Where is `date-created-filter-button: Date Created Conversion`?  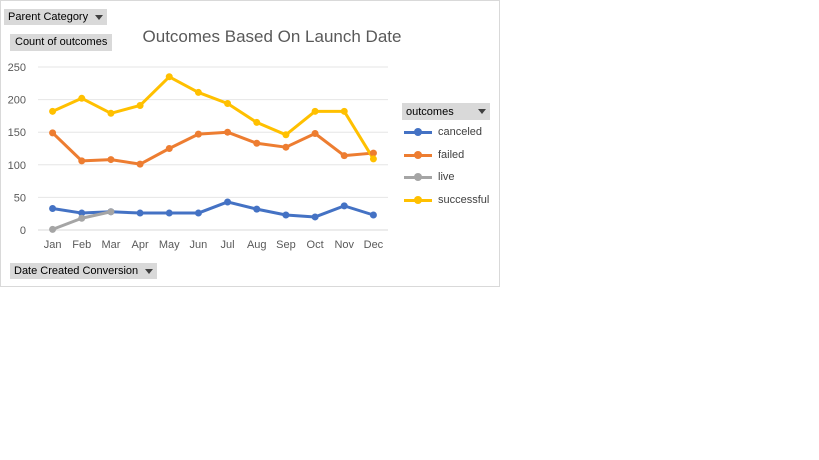 date-created-filter-button: Date Created Conversion is located at coordinates (84, 271).